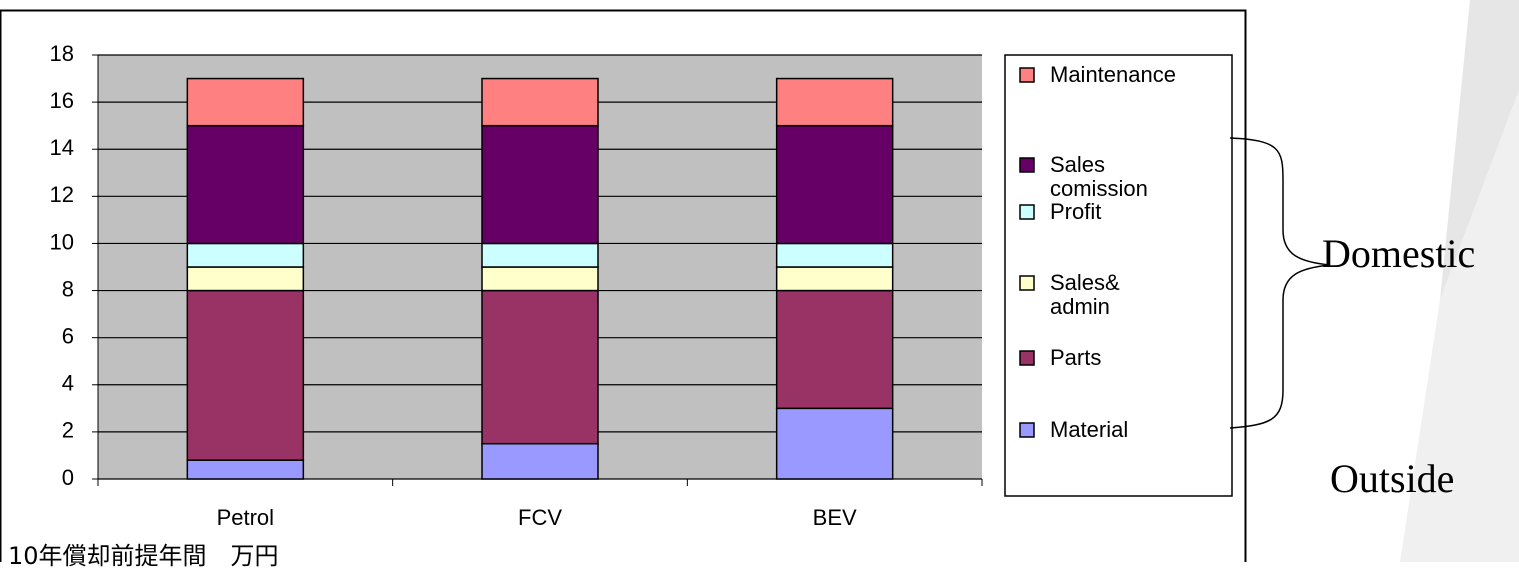  Describe the element at coordinates (540, 517) in the screenshot. I see `x-tick-label: FCV` at that location.